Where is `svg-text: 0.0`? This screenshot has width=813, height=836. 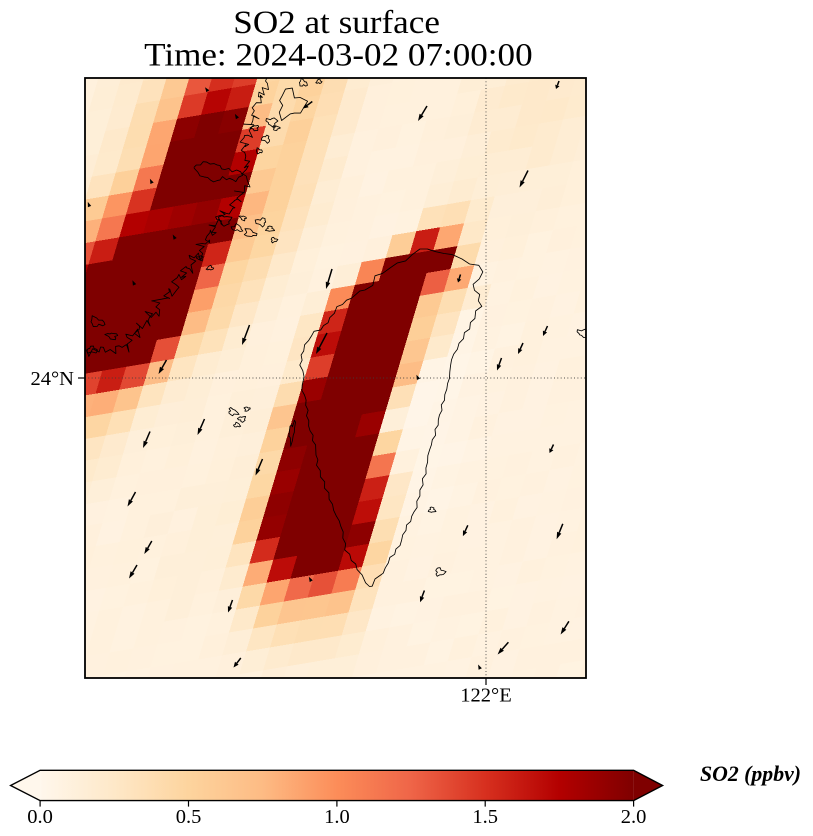 svg-text: 0.0 is located at coordinates (40, 817).